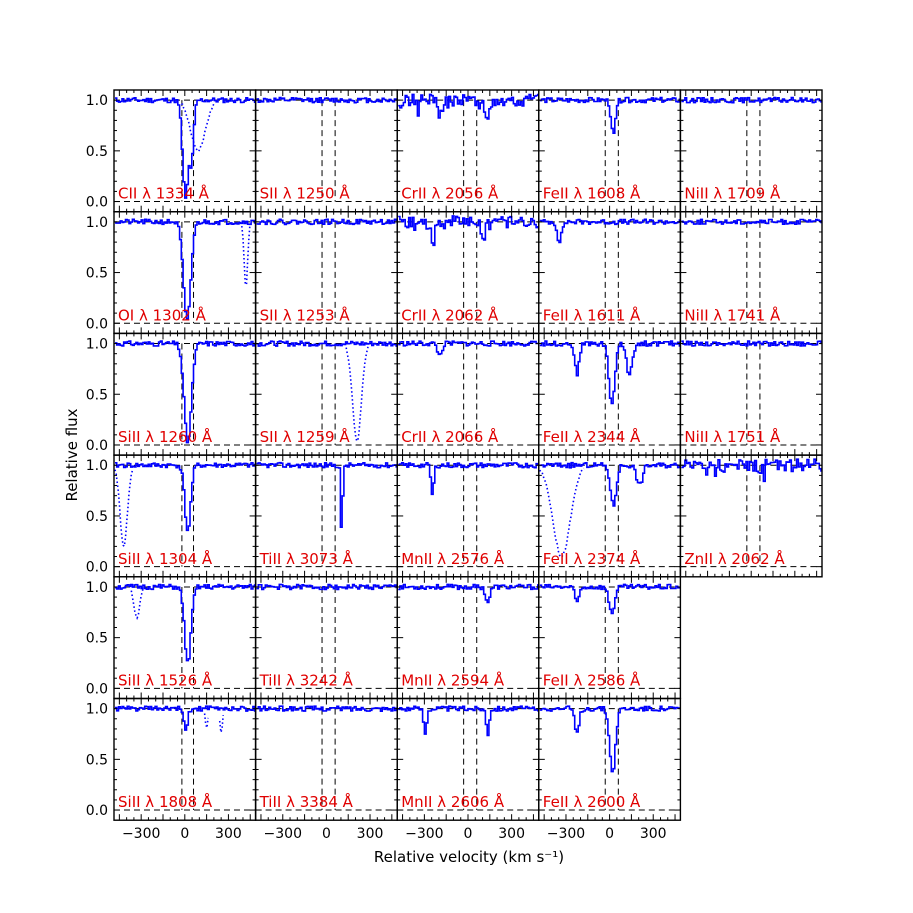 This screenshot has width=913, height=913. I want to click on panel-0-2: CrII λ 2056 Å, so click(468, 151).